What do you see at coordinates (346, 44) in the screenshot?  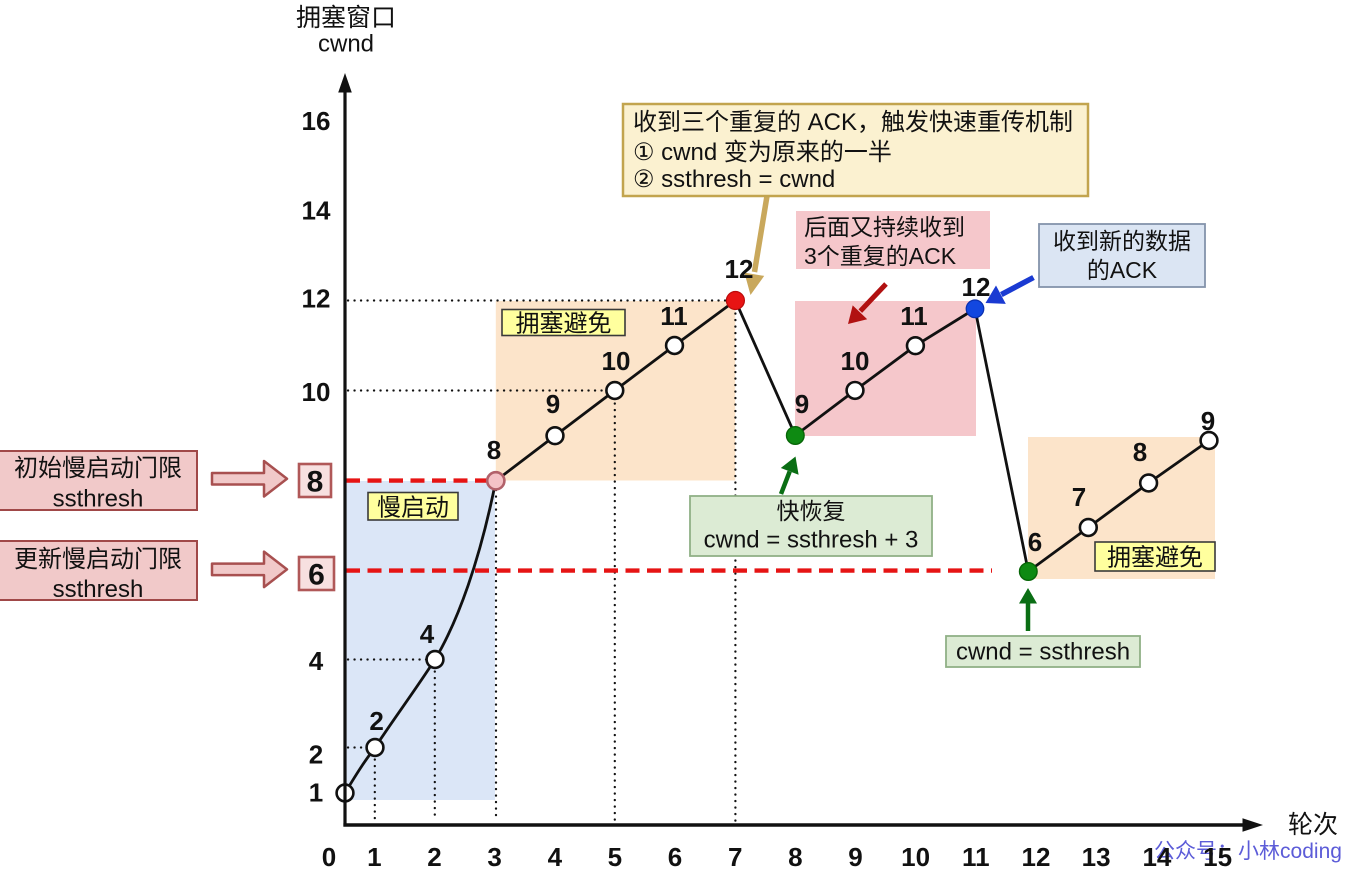 I see `svg-text: cwnd` at bounding box center [346, 44].